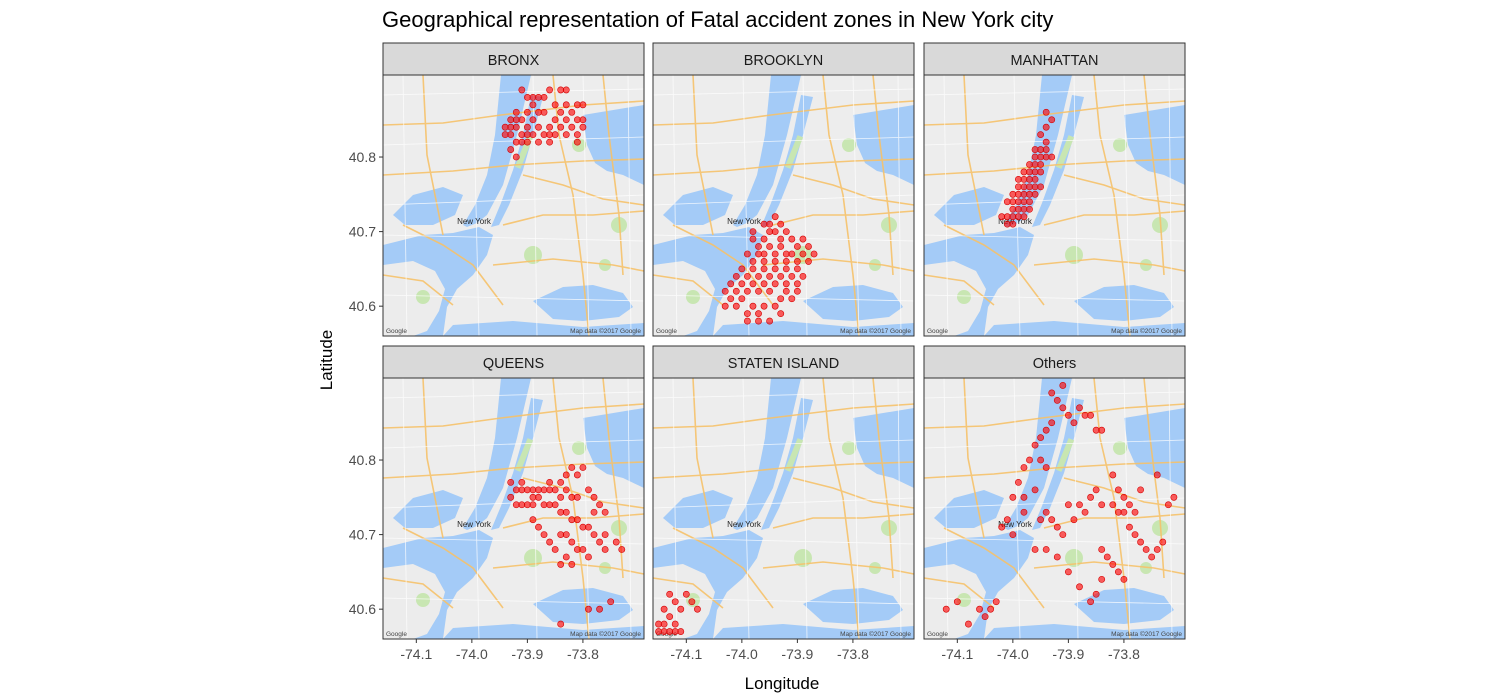  I want to click on y-axis-label: Latitude, so click(326, 360).